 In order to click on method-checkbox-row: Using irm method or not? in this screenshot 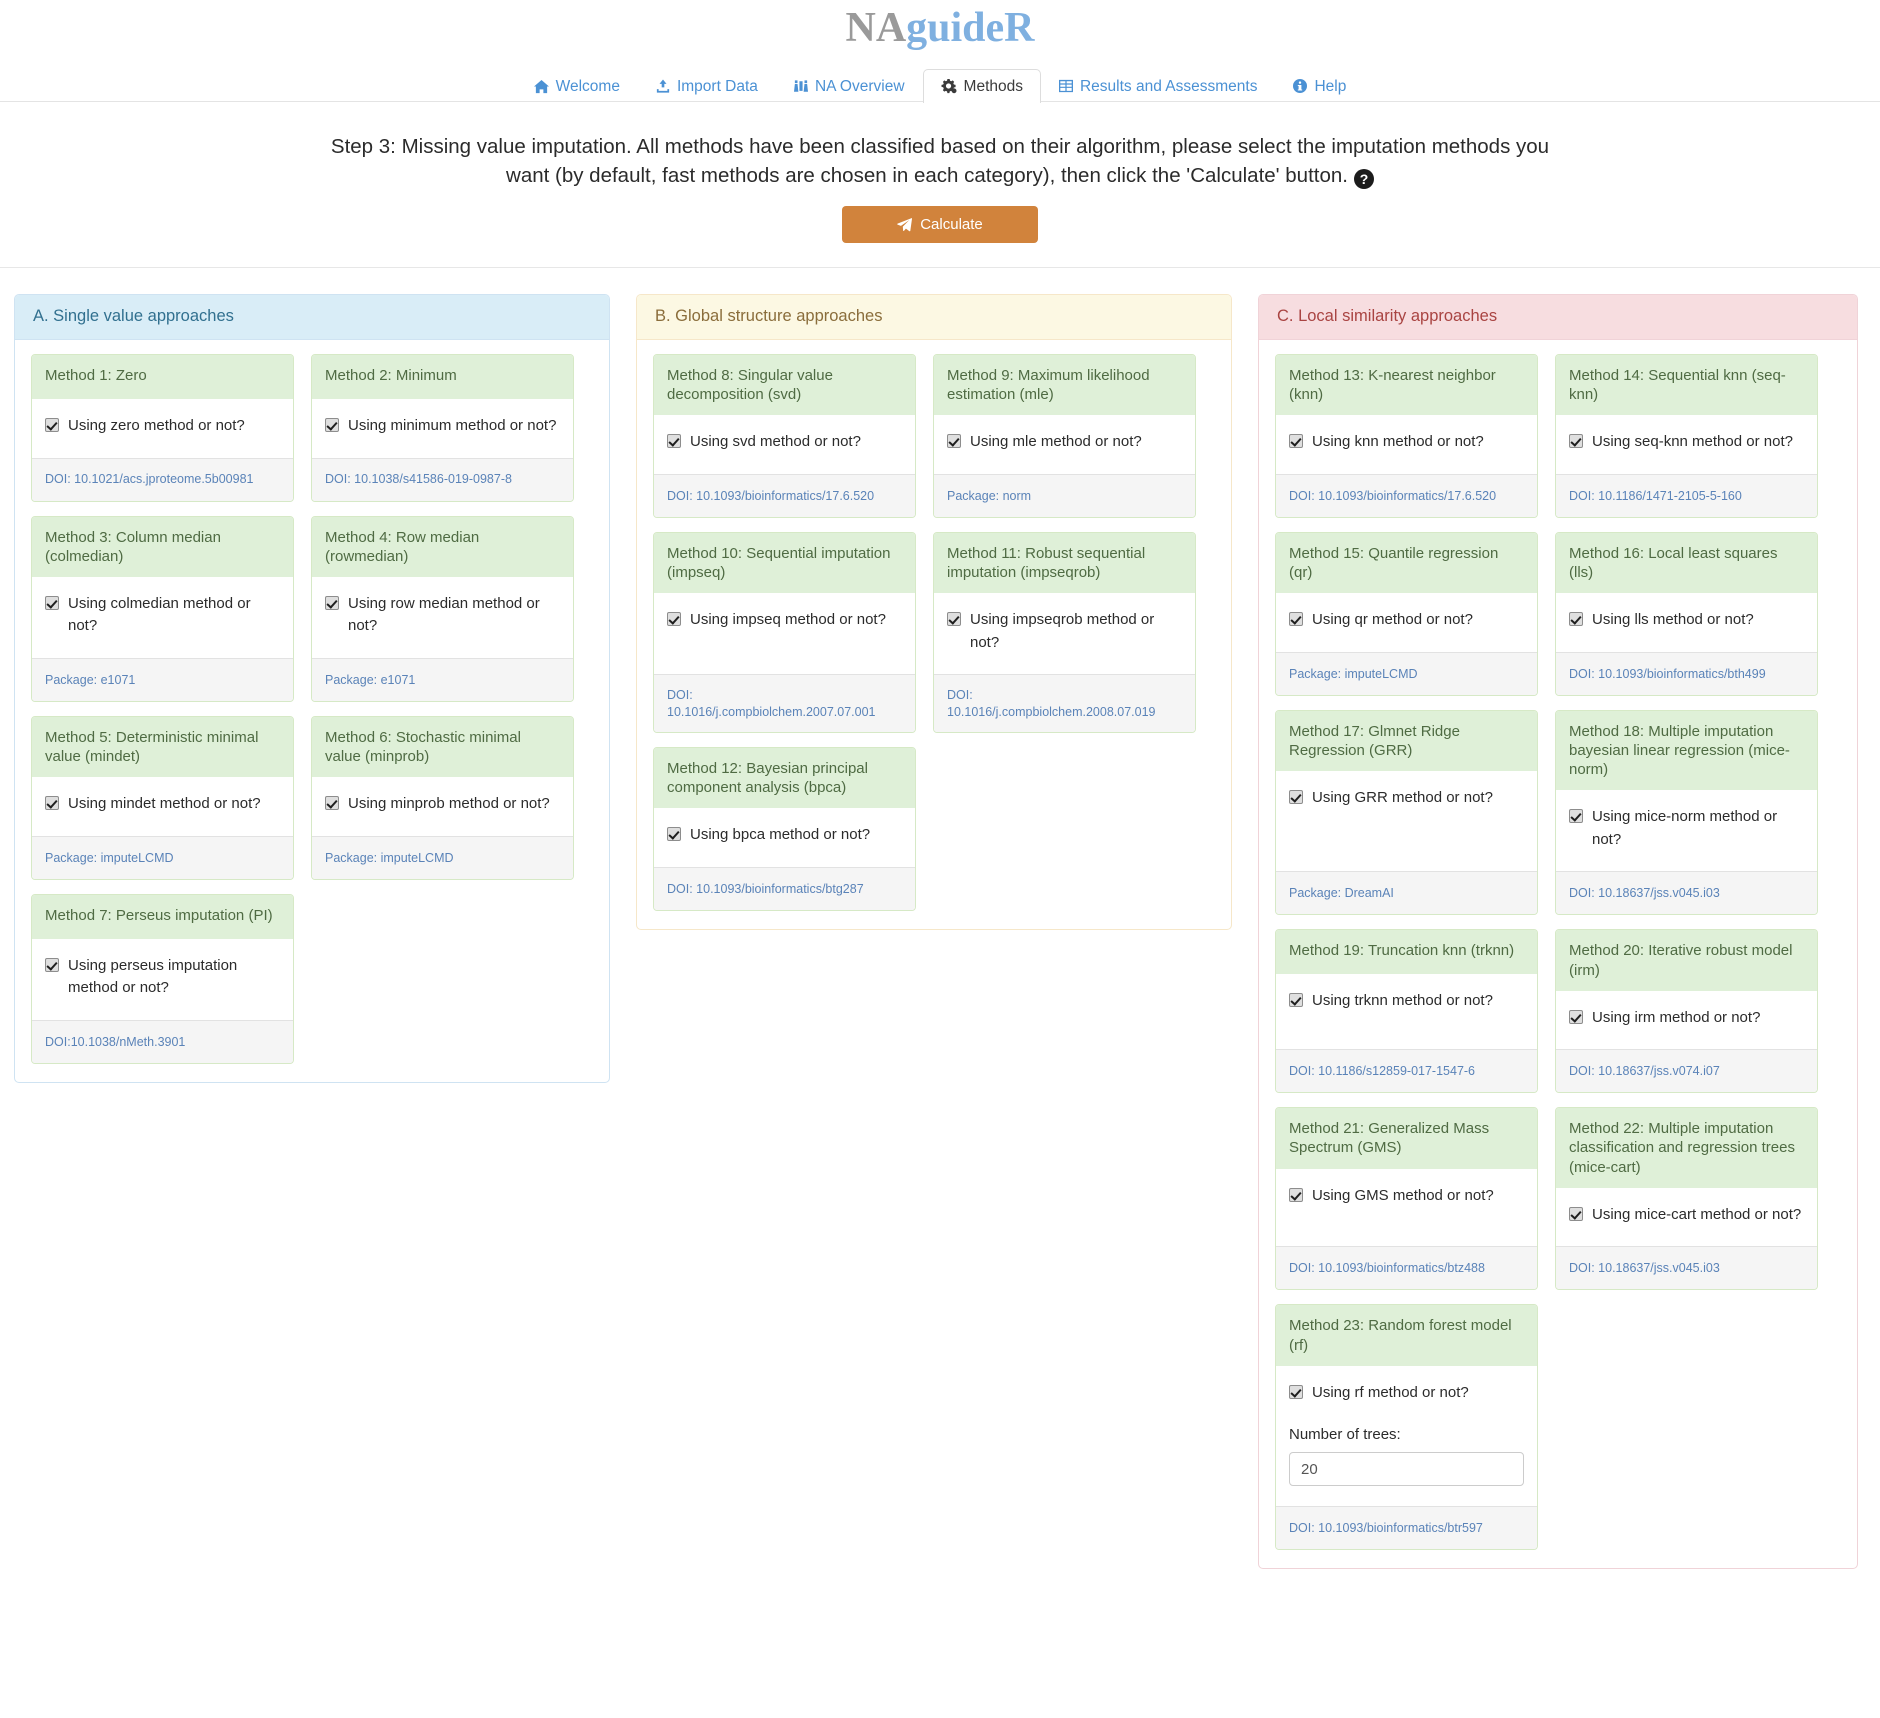, I will do `click(1686, 1018)`.